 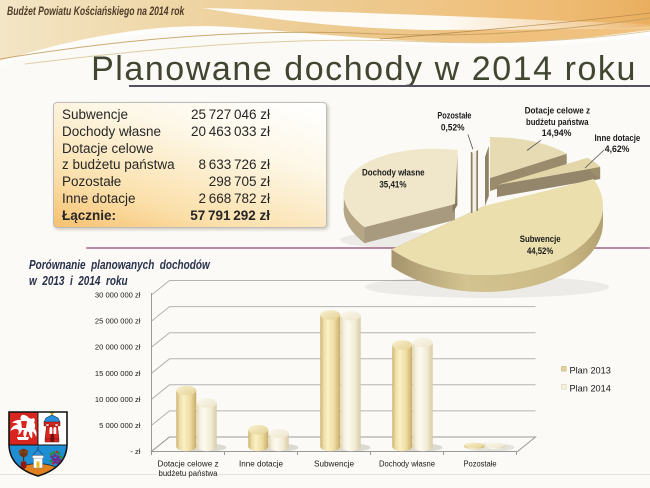 I want to click on svg-text: 35,41%, so click(x=392, y=184).